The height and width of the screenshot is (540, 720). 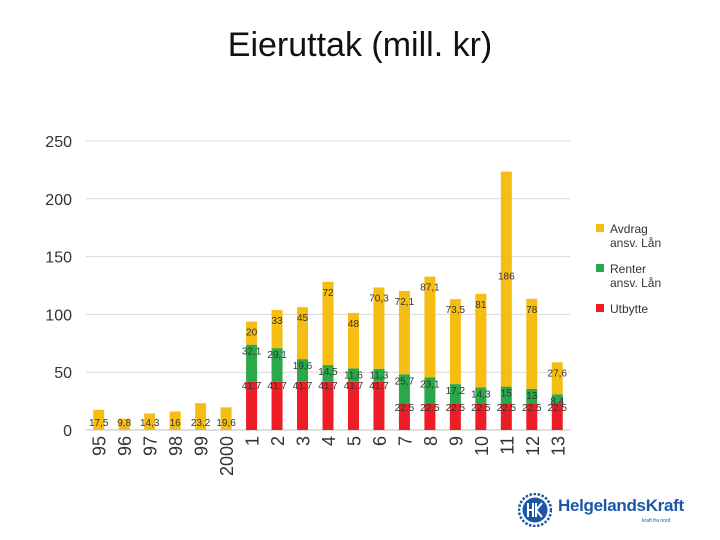 I want to click on legend-label-avdrag-line2: ansv. Lån, so click(x=636, y=243).